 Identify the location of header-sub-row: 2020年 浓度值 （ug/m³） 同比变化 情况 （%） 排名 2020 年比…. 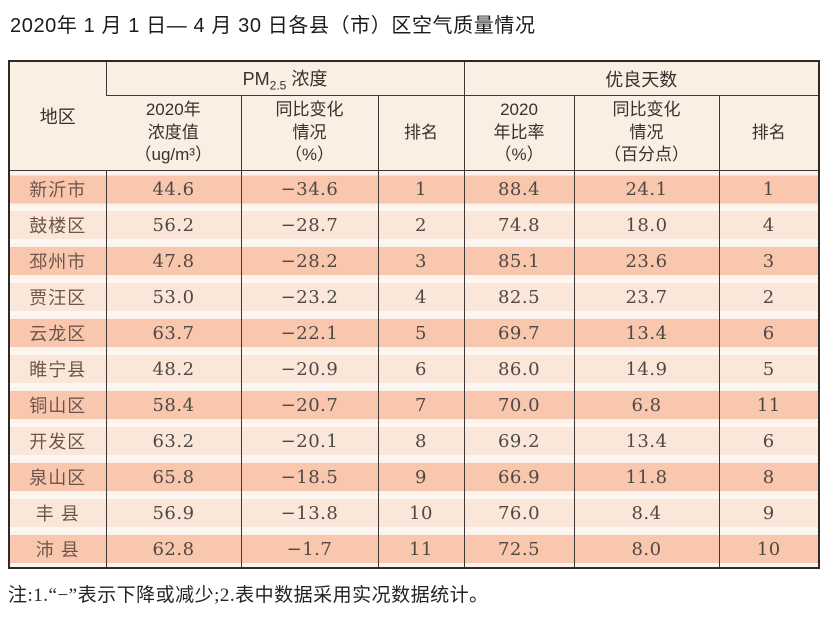
(414, 133).